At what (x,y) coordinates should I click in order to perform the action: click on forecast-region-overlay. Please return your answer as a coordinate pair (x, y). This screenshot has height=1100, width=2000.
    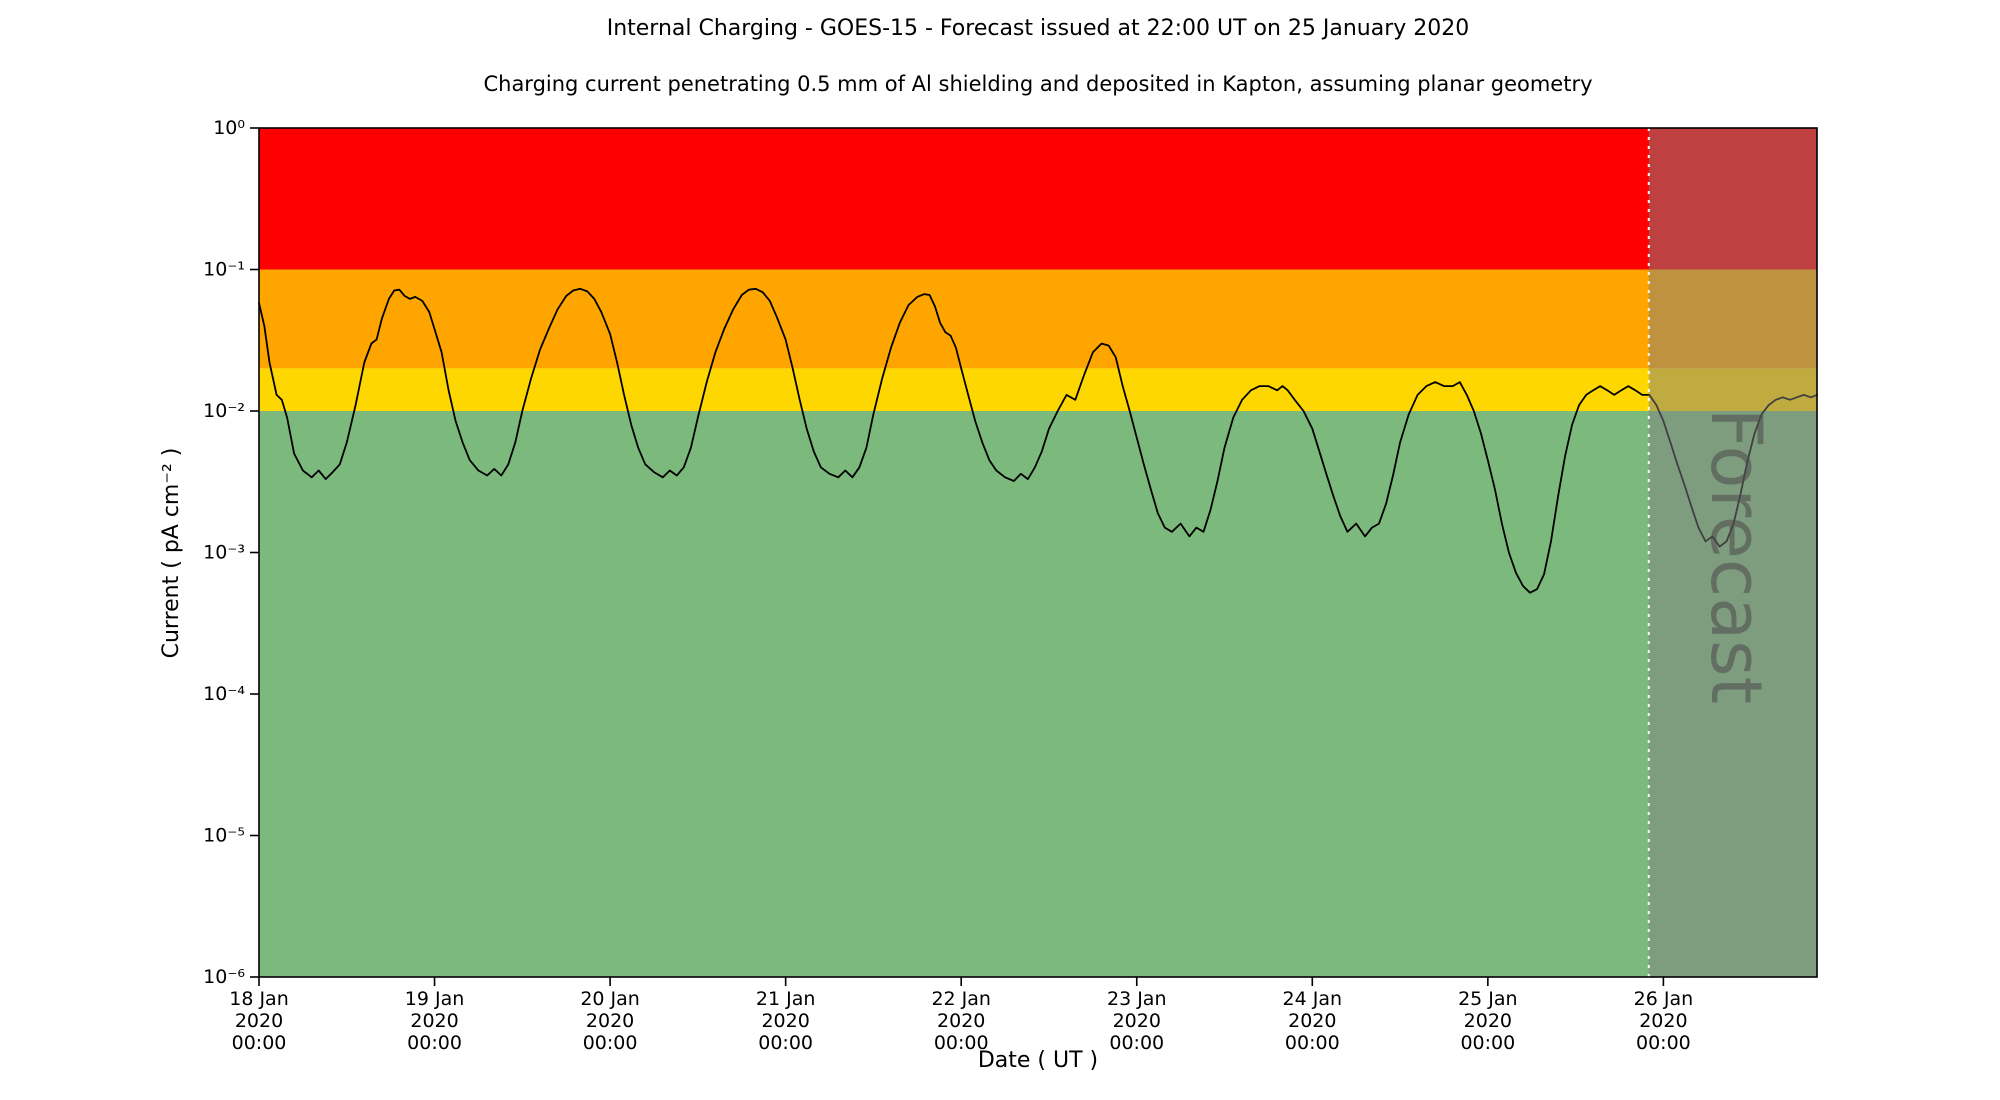
    Looking at the image, I should click on (1732, 552).